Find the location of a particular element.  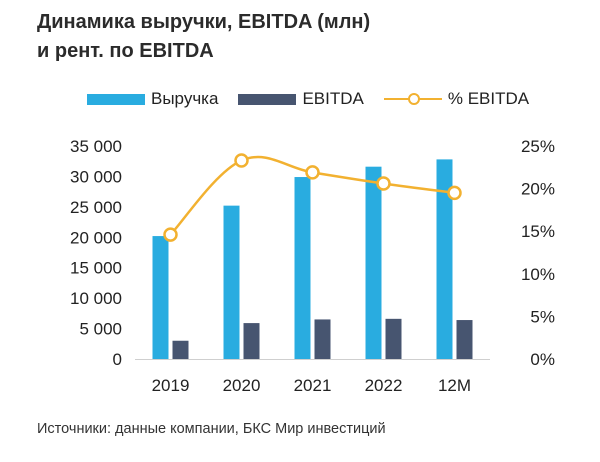

y-right-tick-label: 25% is located at coordinates (538, 146).